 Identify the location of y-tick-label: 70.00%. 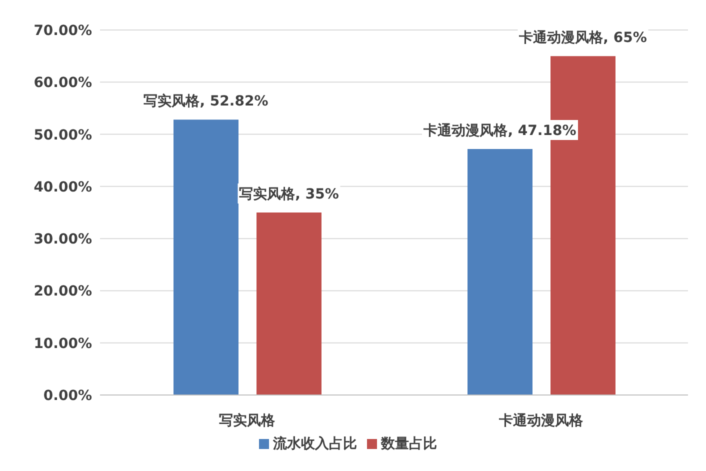
(63, 30).